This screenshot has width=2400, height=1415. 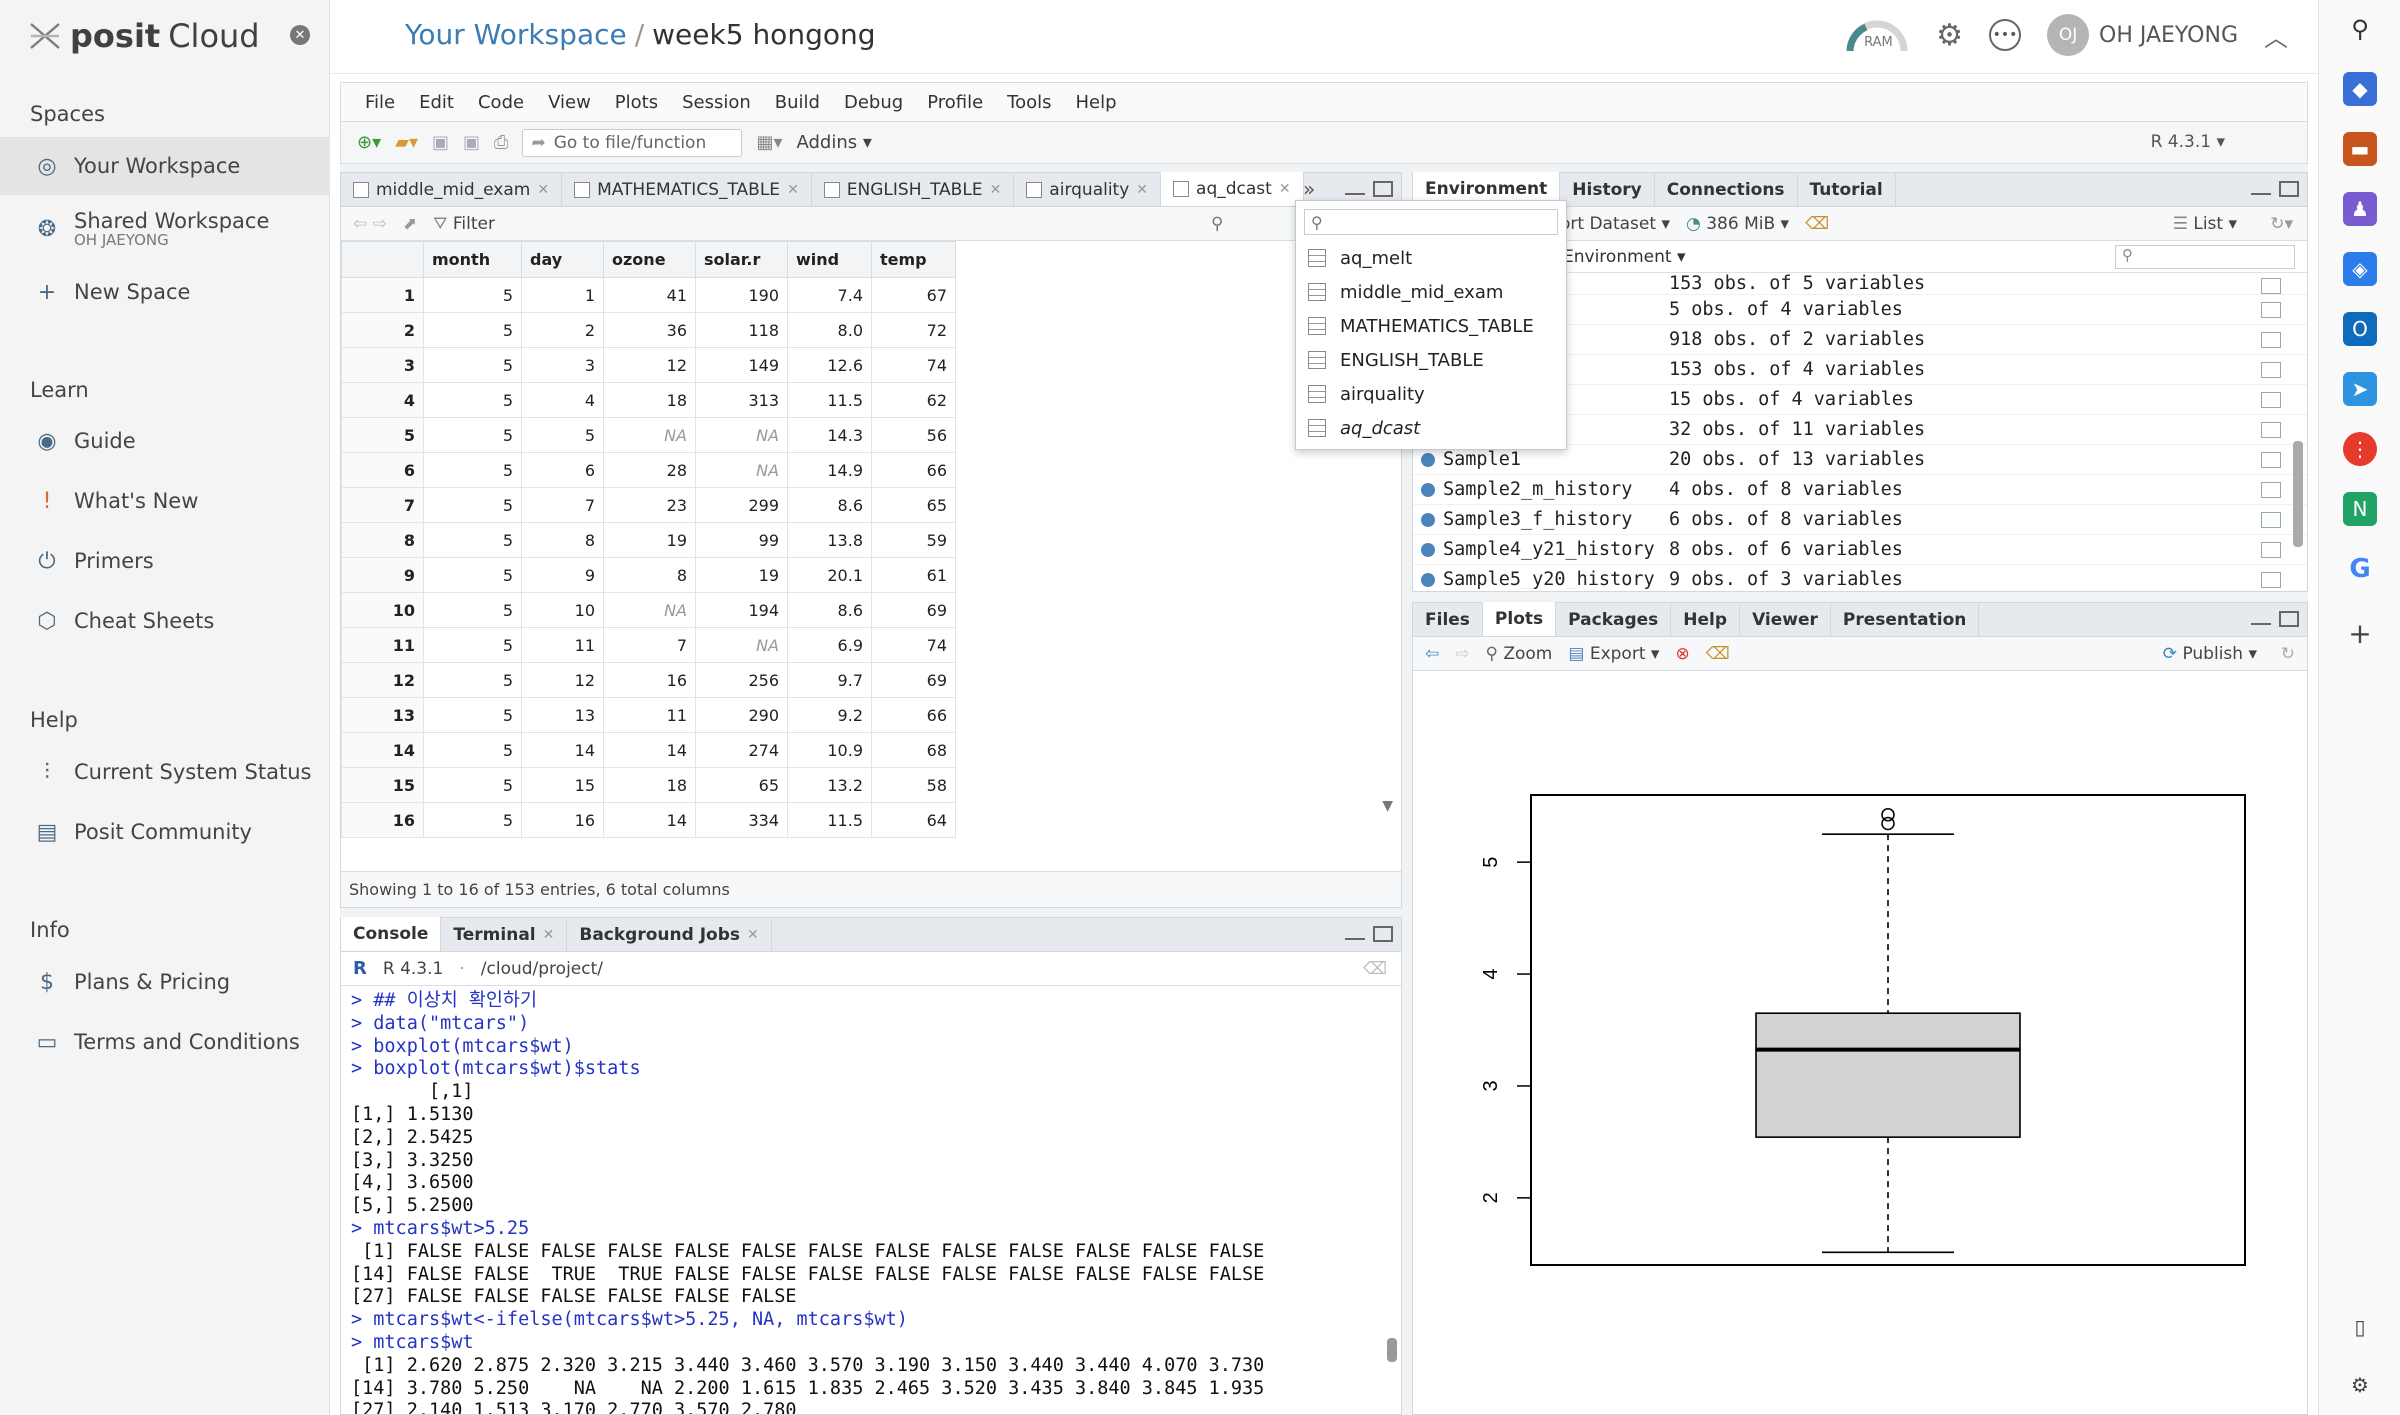 What do you see at coordinates (913, 190) in the screenshot?
I see `source-tab-2: ENGLISH_TABLE ✕` at bounding box center [913, 190].